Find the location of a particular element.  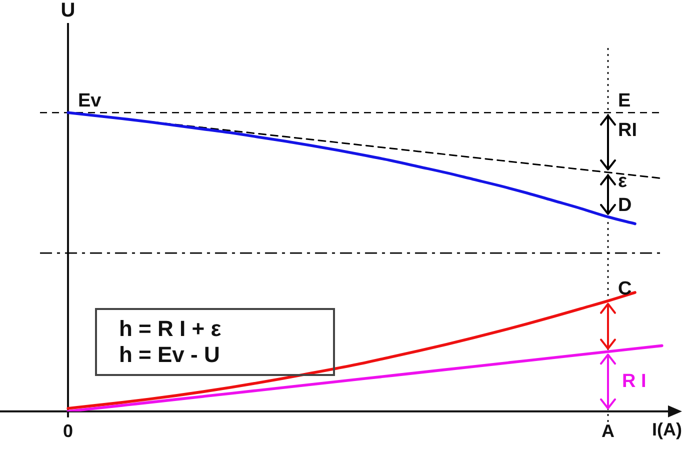

annotation: h = Ev - U is located at coordinates (169, 355).